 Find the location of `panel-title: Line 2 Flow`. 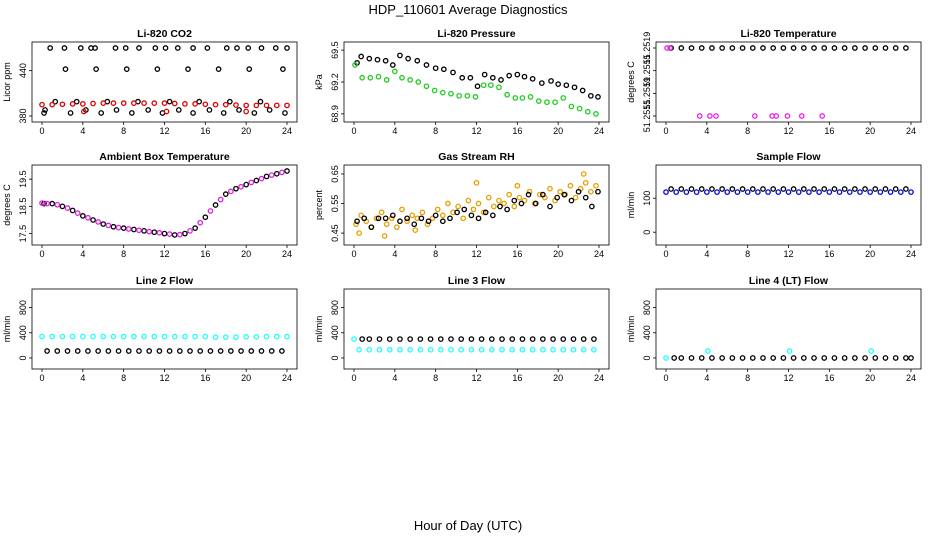

panel-title: Line 2 Flow is located at coordinates (165, 281).